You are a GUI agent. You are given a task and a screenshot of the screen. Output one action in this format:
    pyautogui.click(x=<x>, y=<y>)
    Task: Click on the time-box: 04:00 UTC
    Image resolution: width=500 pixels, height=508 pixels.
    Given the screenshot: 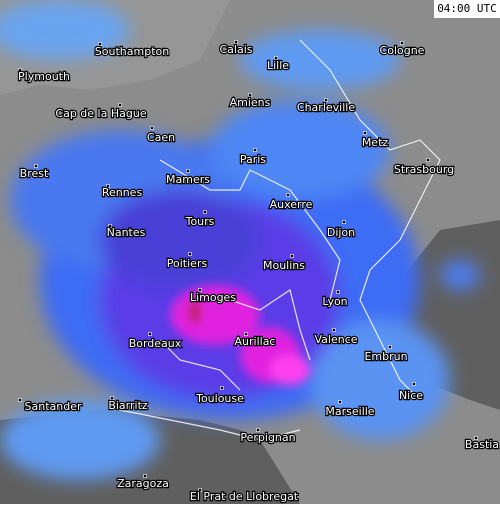 What is the action you would take?
    pyautogui.click(x=467, y=9)
    